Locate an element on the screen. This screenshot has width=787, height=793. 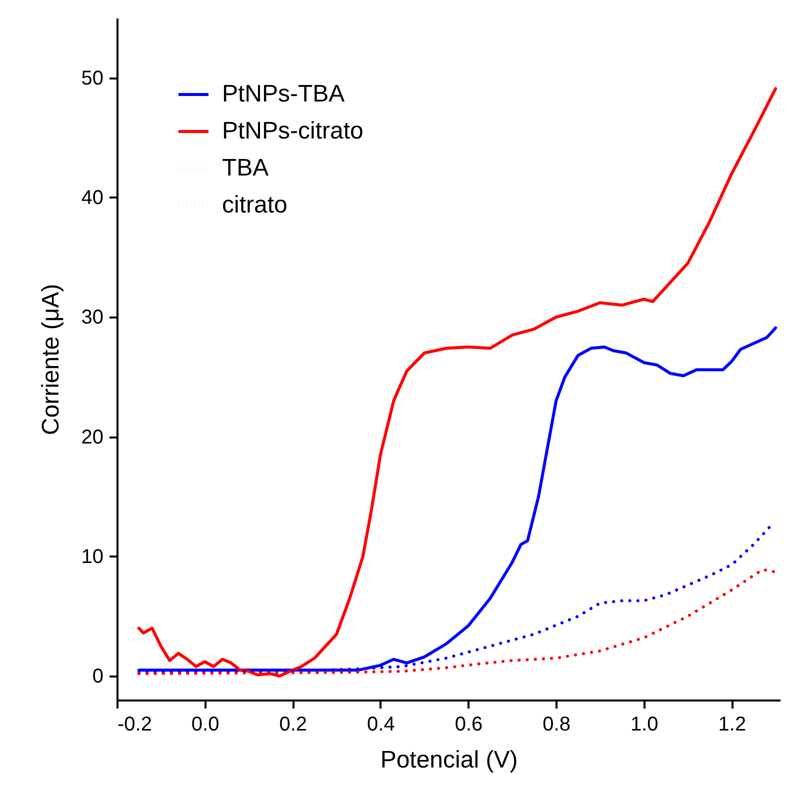
x-axis-title: Potencial (V) is located at coordinates (449, 760).